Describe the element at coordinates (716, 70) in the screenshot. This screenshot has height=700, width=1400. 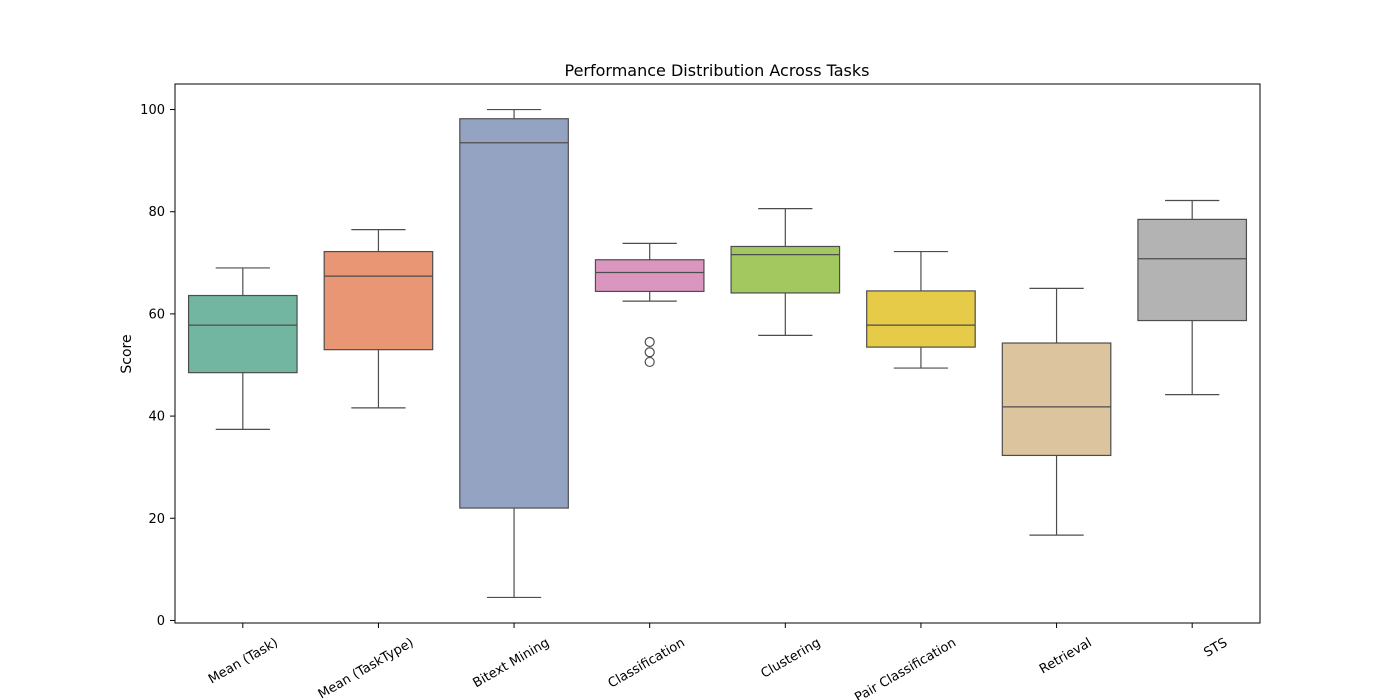
I see `chart-title: Performance Distribution Across Tasks` at that location.